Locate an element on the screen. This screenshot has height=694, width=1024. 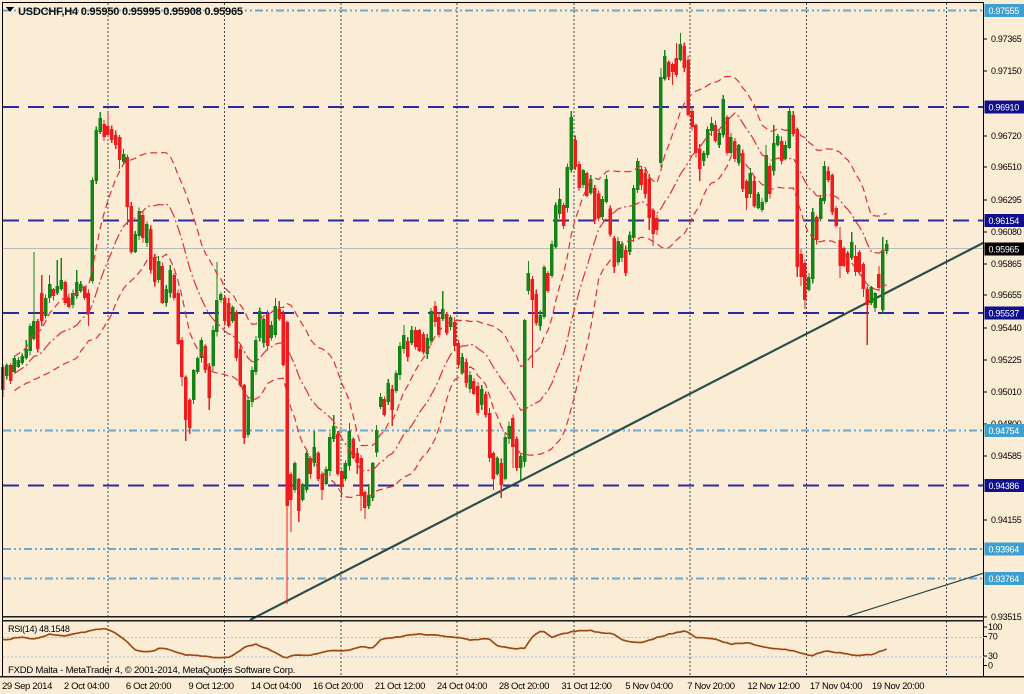
svg-text: RSI(14) 48.1548 is located at coordinates (39, 629).